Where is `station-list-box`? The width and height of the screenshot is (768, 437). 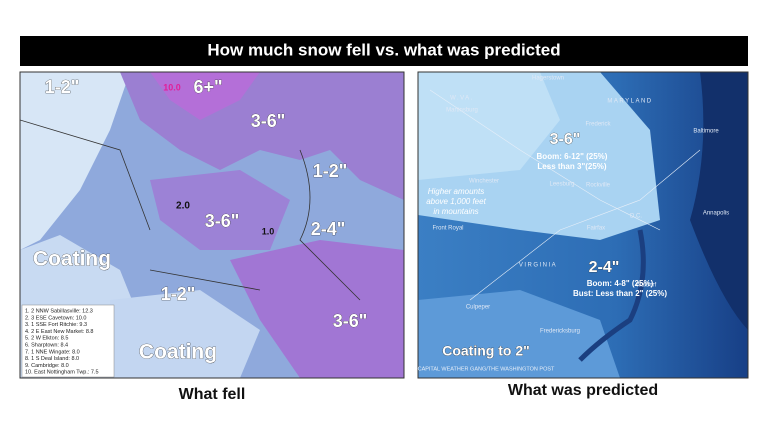
station-list-box is located at coordinates (68, 341).